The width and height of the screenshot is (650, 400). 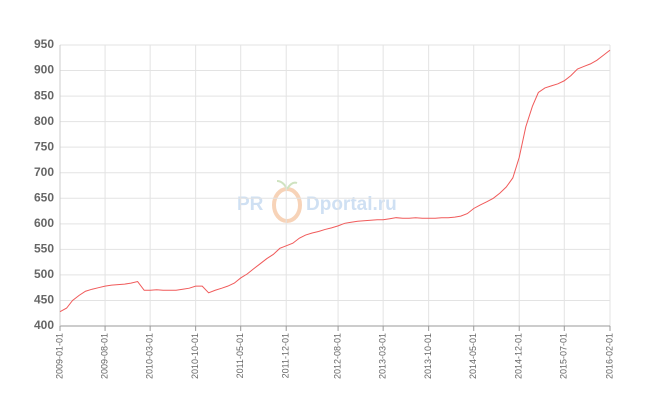 I want to click on x-tick-label: 2016-02-01, so click(x=609, y=356).